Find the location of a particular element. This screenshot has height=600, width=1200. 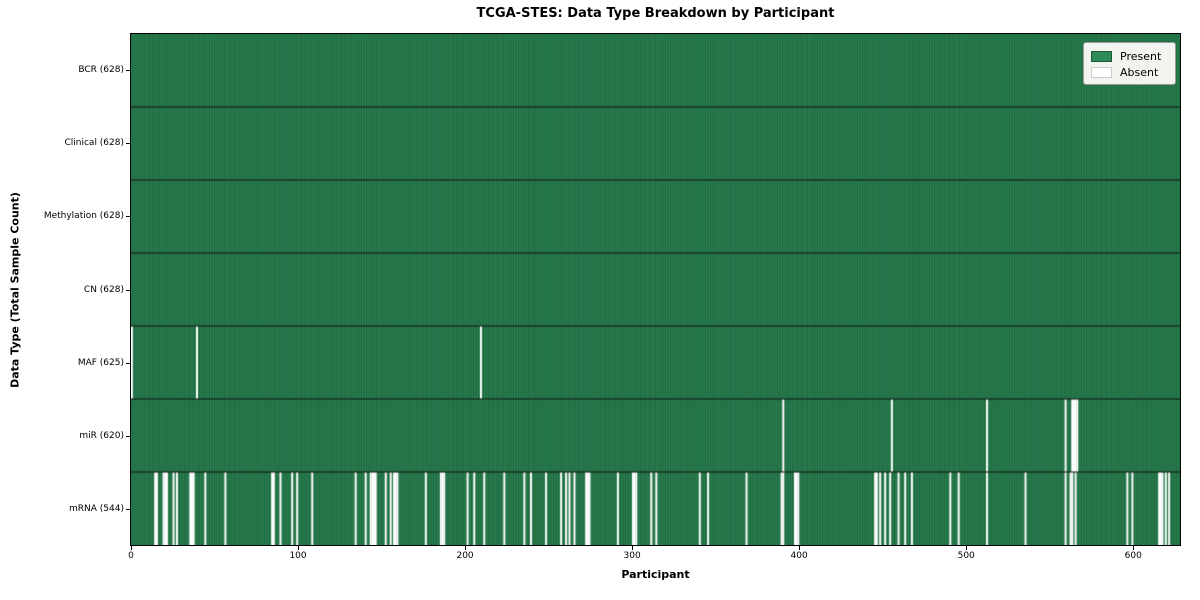

x-tick-label-400: 400 is located at coordinates (799, 556).